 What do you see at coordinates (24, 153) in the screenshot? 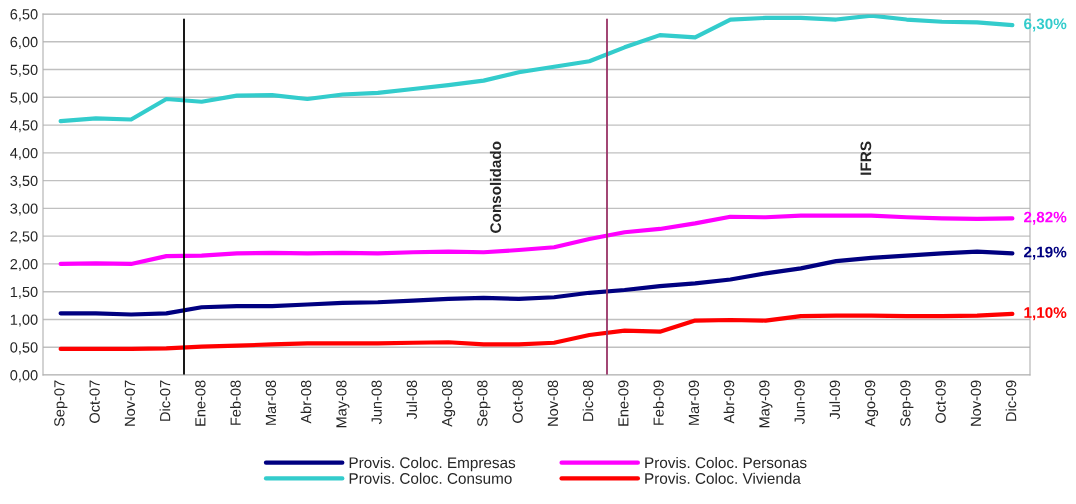
I see `y-tick-label: 4,00` at bounding box center [24, 153].